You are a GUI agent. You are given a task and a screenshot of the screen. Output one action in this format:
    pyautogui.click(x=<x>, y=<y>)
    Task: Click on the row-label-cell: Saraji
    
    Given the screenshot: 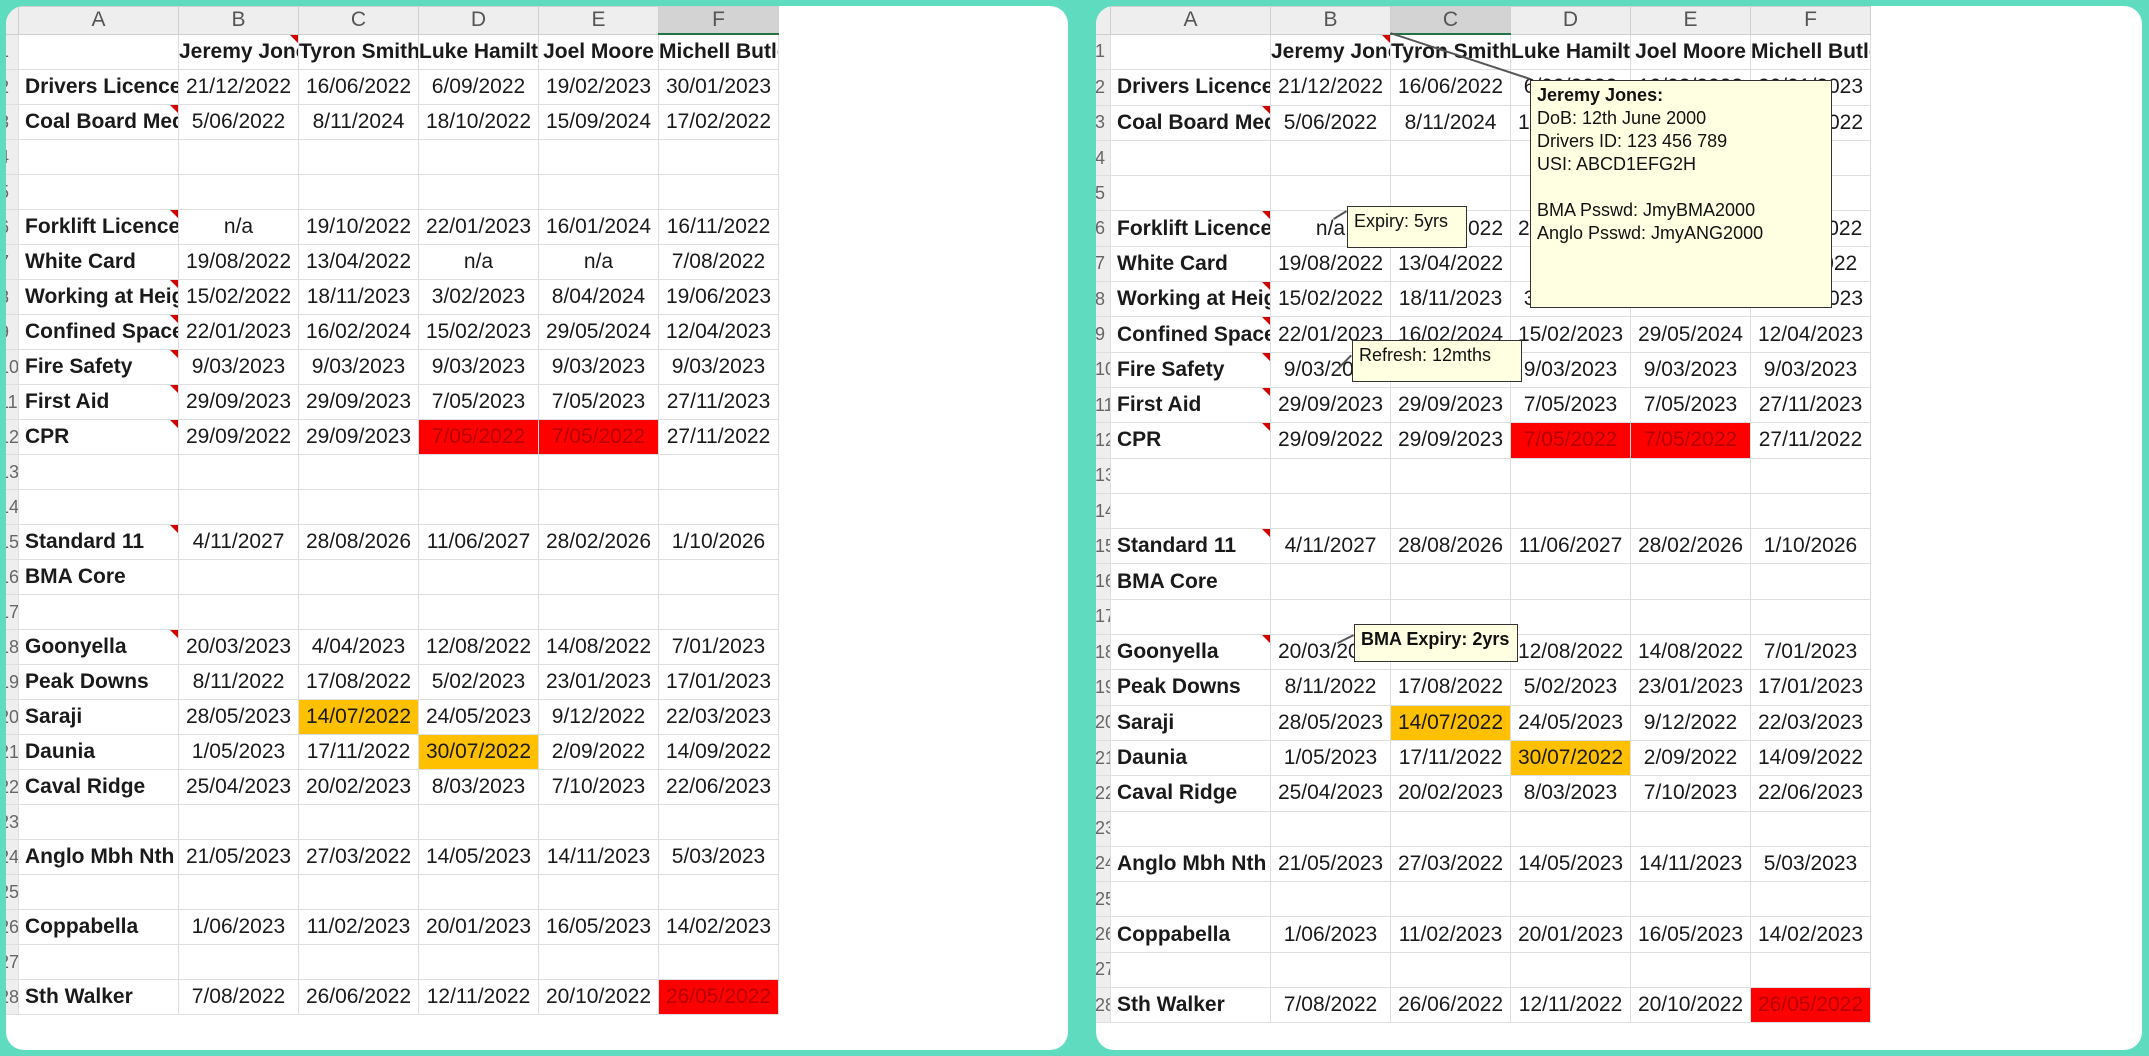 What is the action you would take?
    pyautogui.click(x=98, y=717)
    